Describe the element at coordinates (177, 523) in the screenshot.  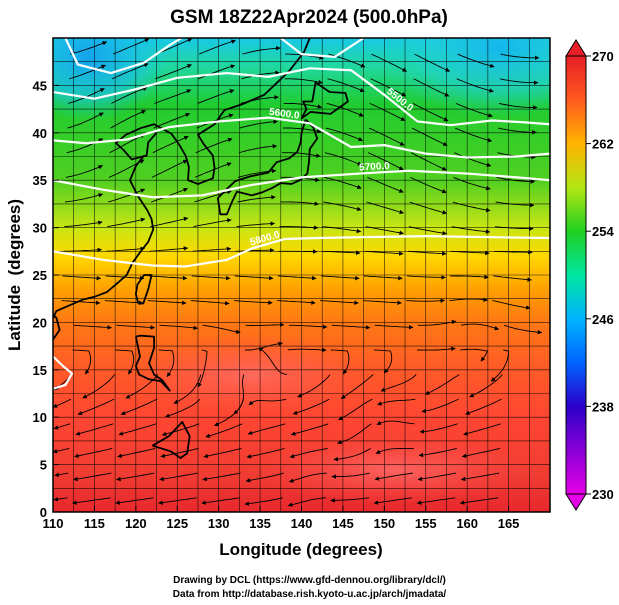
I see `x-tick-label: 125` at that location.